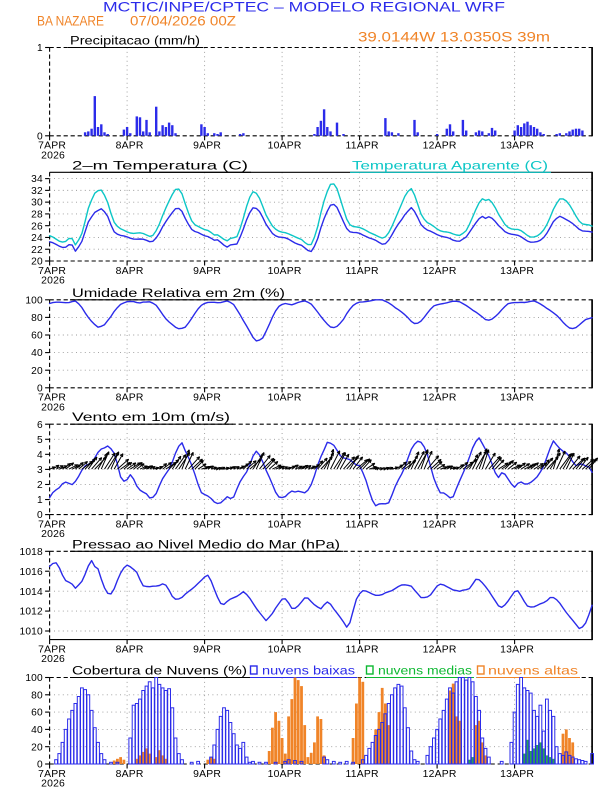 This screenshot has width=612, height=797. What do you see at coordinates (425, 671) in the screenshot?
I see `svg-text: nuvens medias` at bounding box center [425, 671].